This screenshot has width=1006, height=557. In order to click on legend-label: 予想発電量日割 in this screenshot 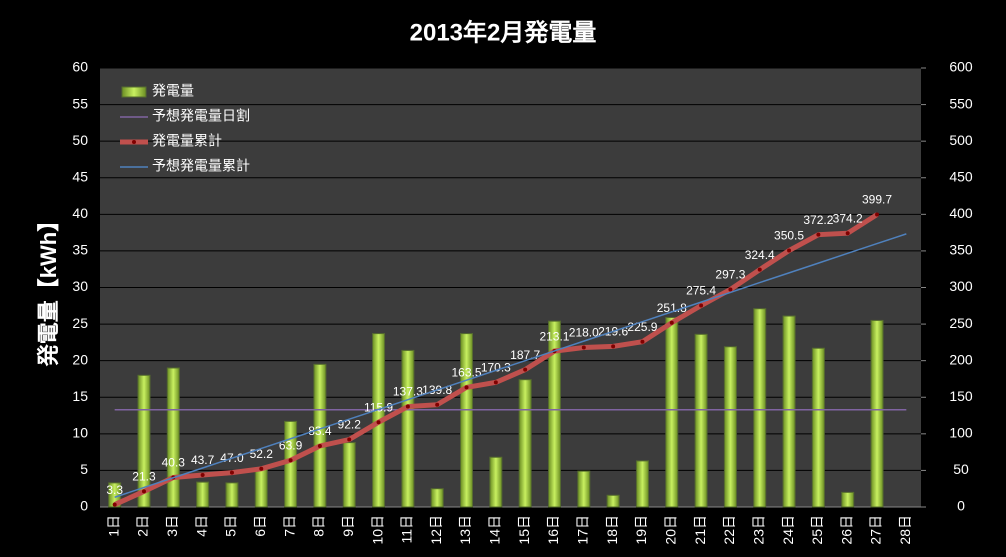, I will do `click(201, 116)`.